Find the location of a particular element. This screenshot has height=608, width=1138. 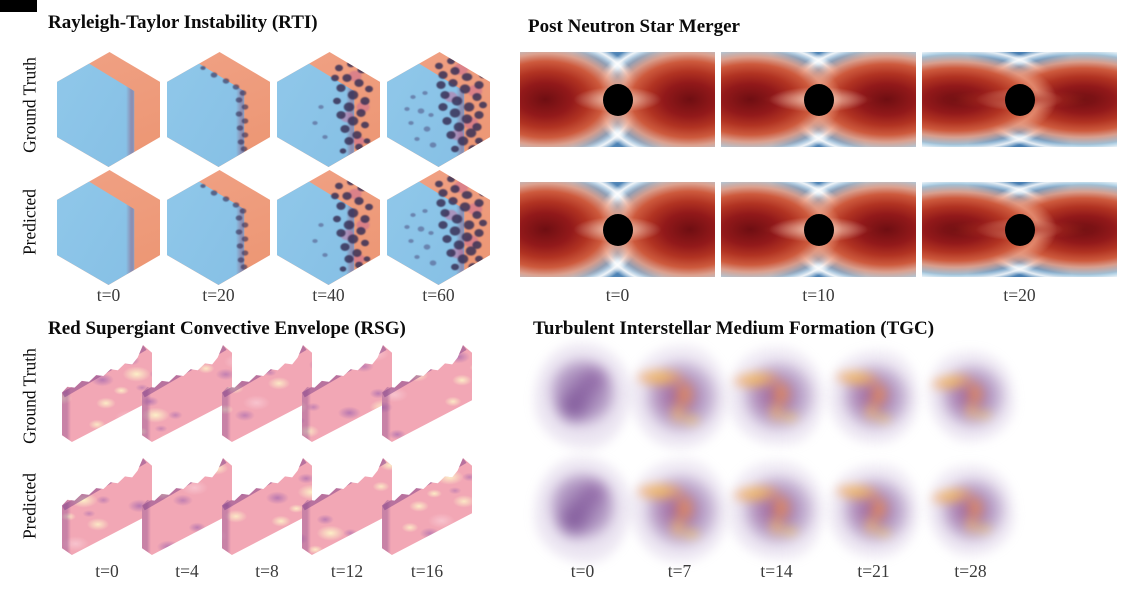

tgc-sim-image-predicted-t=14 is located at coordinates (776, 510).